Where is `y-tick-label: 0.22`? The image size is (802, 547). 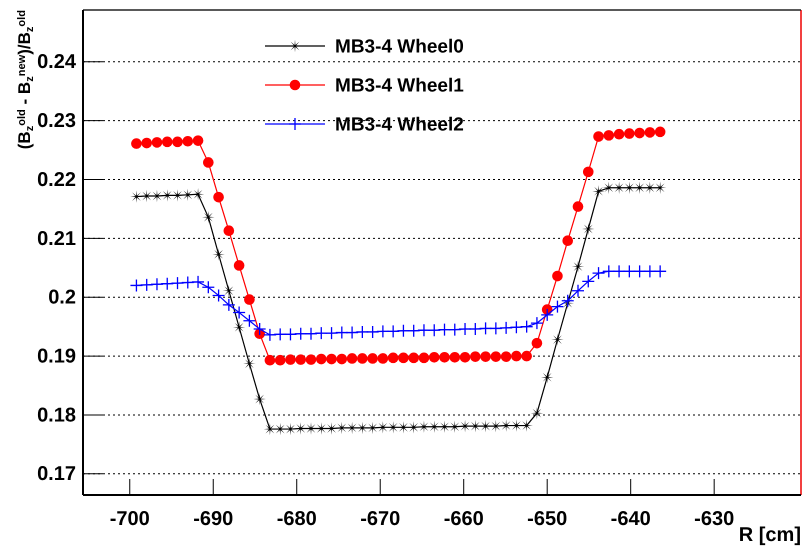
y-tick-label: 0.22 is located at coordinates (56, 179).